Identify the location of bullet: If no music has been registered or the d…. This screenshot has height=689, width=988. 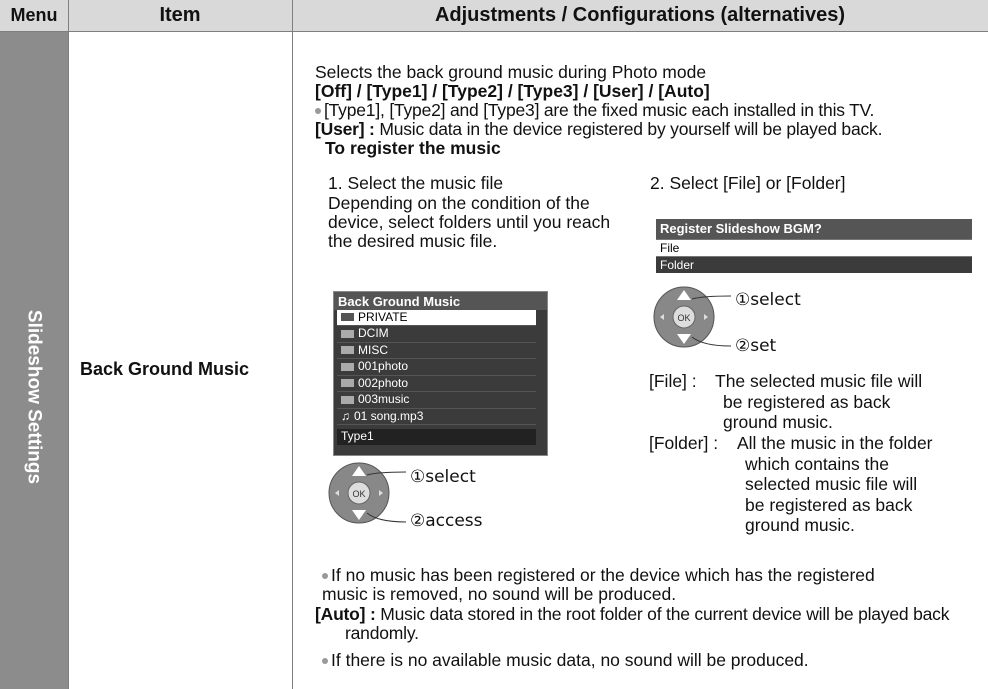
(602, 585).